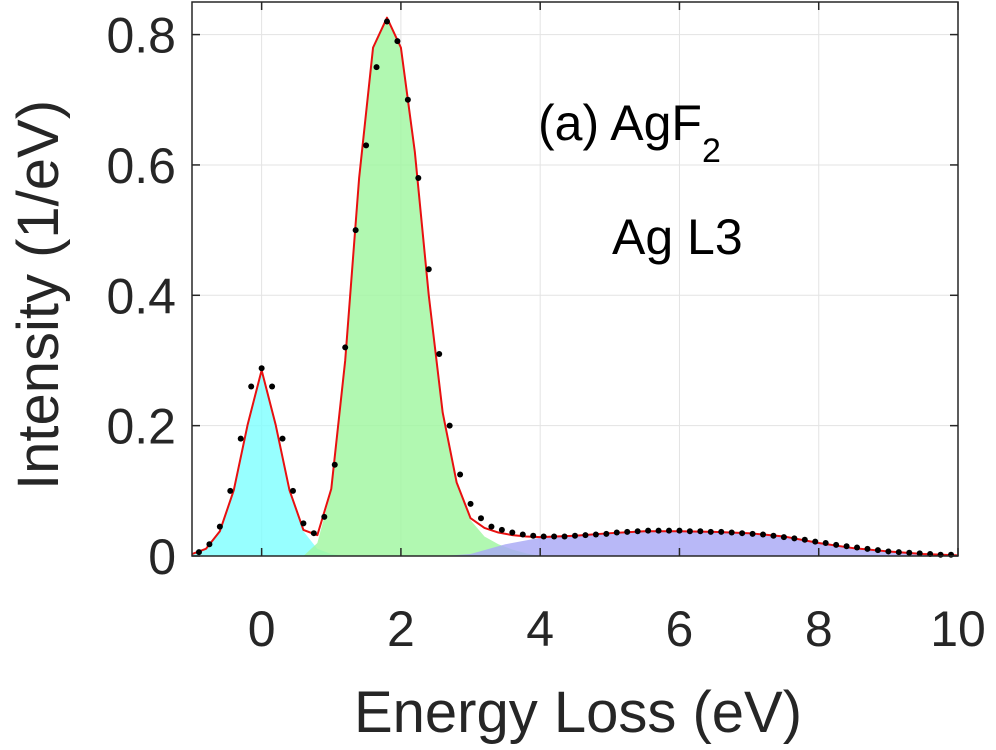 The width and height of the screenshot is (996, 750). I want to click on y-tick-label: 0.6, so click(141, 166).